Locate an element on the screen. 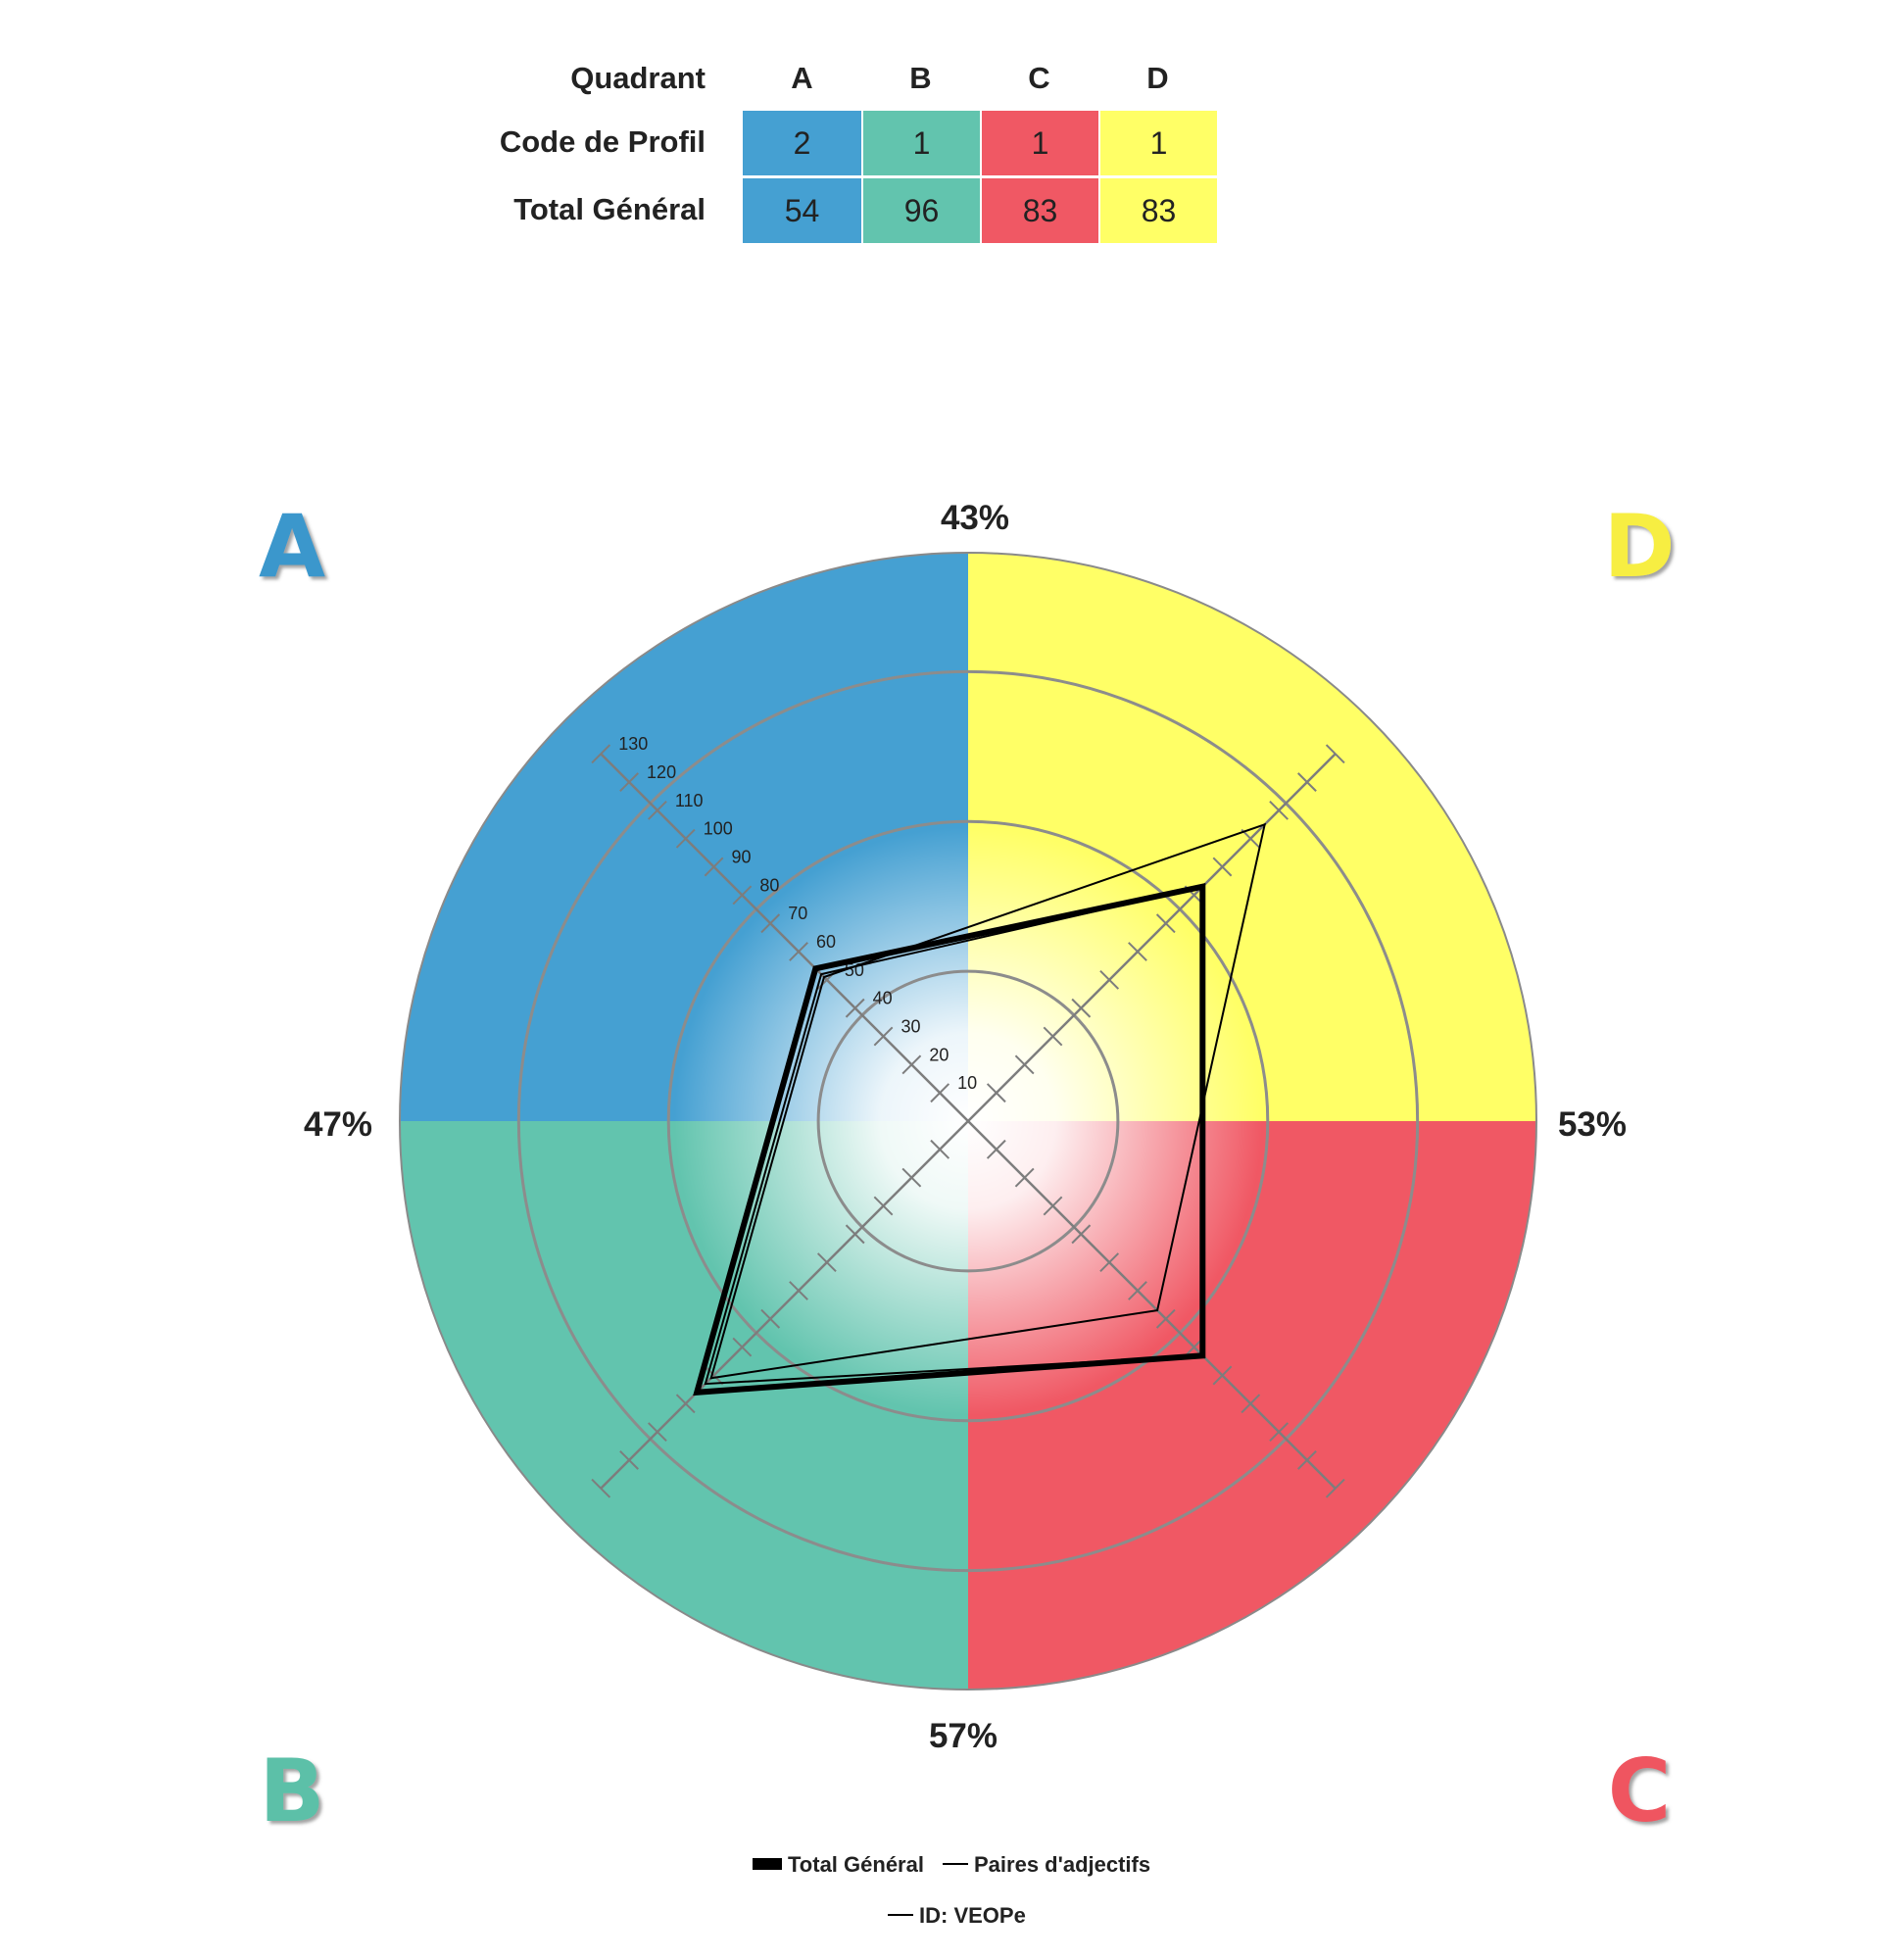  tick-label: 110 is located at coordinates (690, 800).